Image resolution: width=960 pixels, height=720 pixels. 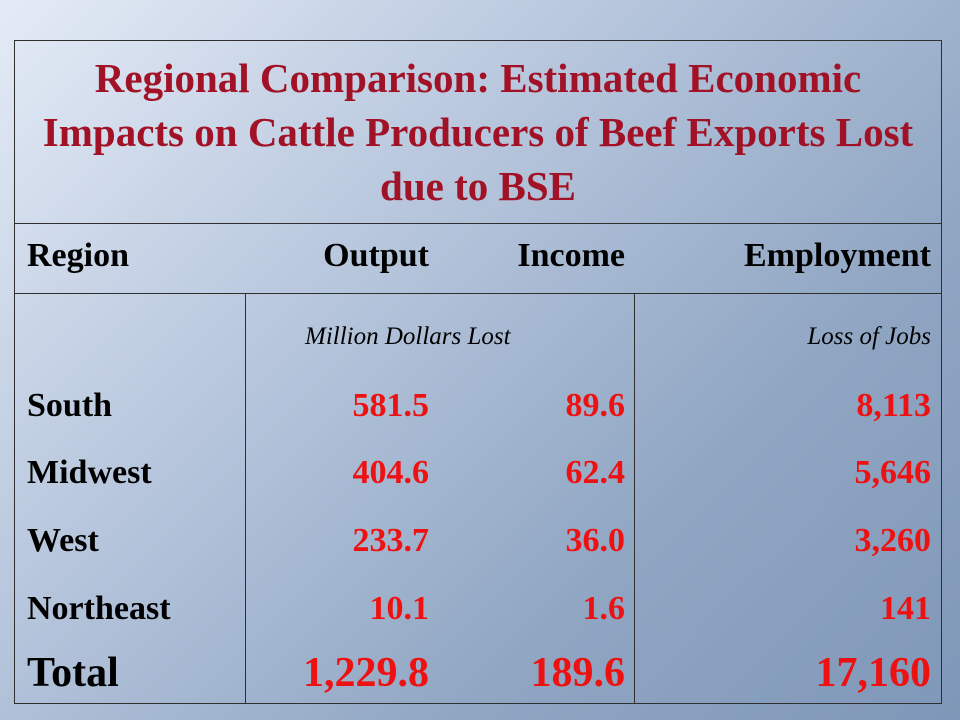 What do you see at coordinates (478, 258) in the screenshot?
I see `header-row: Region Output Income Employment` at bounding box center [478, 258].